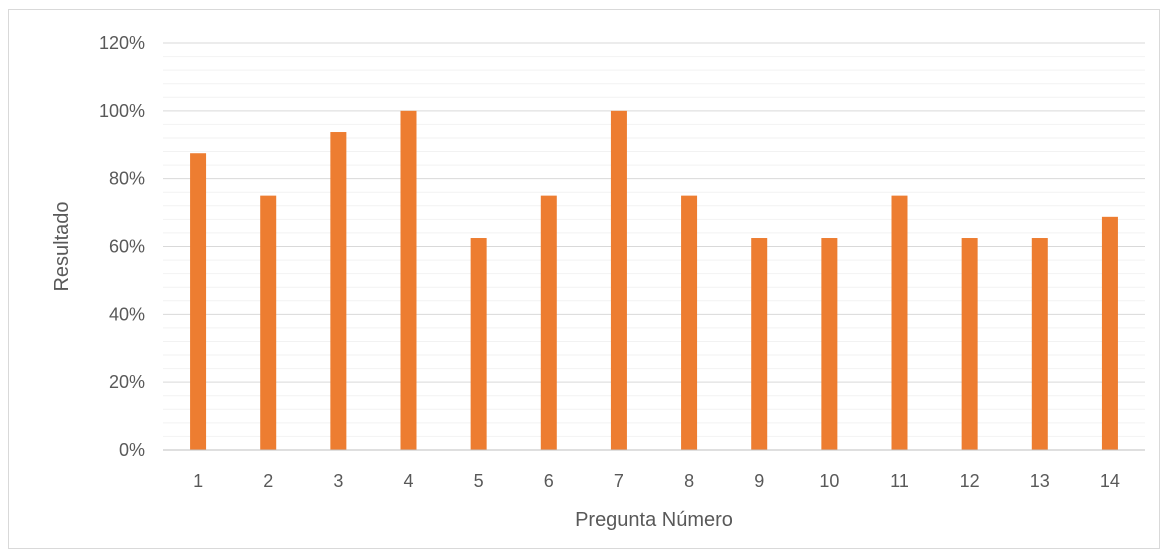 The width and height of the screenshot is (1168, 557). I want to click on y-tick-label: 40%, so click(127, 314).